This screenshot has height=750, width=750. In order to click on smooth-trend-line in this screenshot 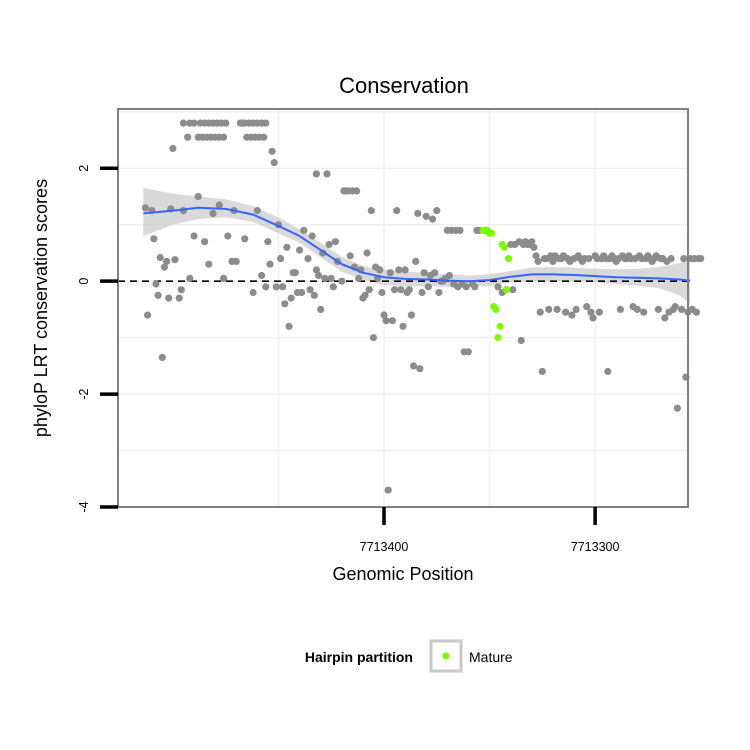, I will do `click(417, 244)`.